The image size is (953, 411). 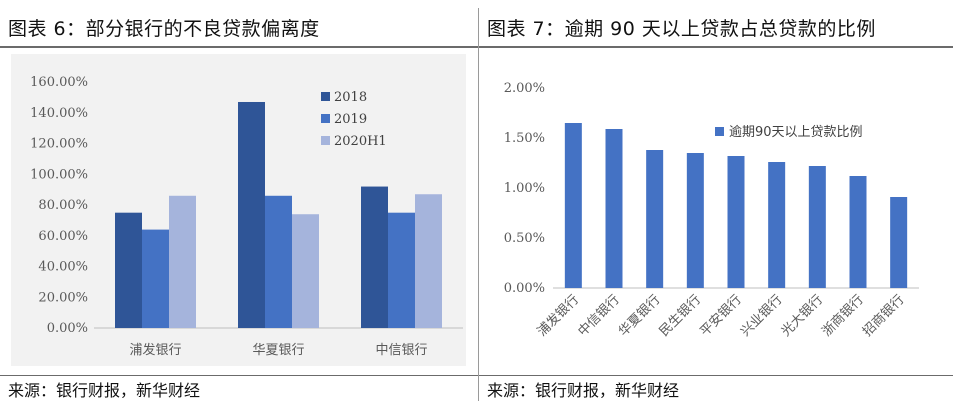 What do you see at coordinates (239, 375) in the screenshot?
I see `left-source-rule` at bounding box center [239, 375].